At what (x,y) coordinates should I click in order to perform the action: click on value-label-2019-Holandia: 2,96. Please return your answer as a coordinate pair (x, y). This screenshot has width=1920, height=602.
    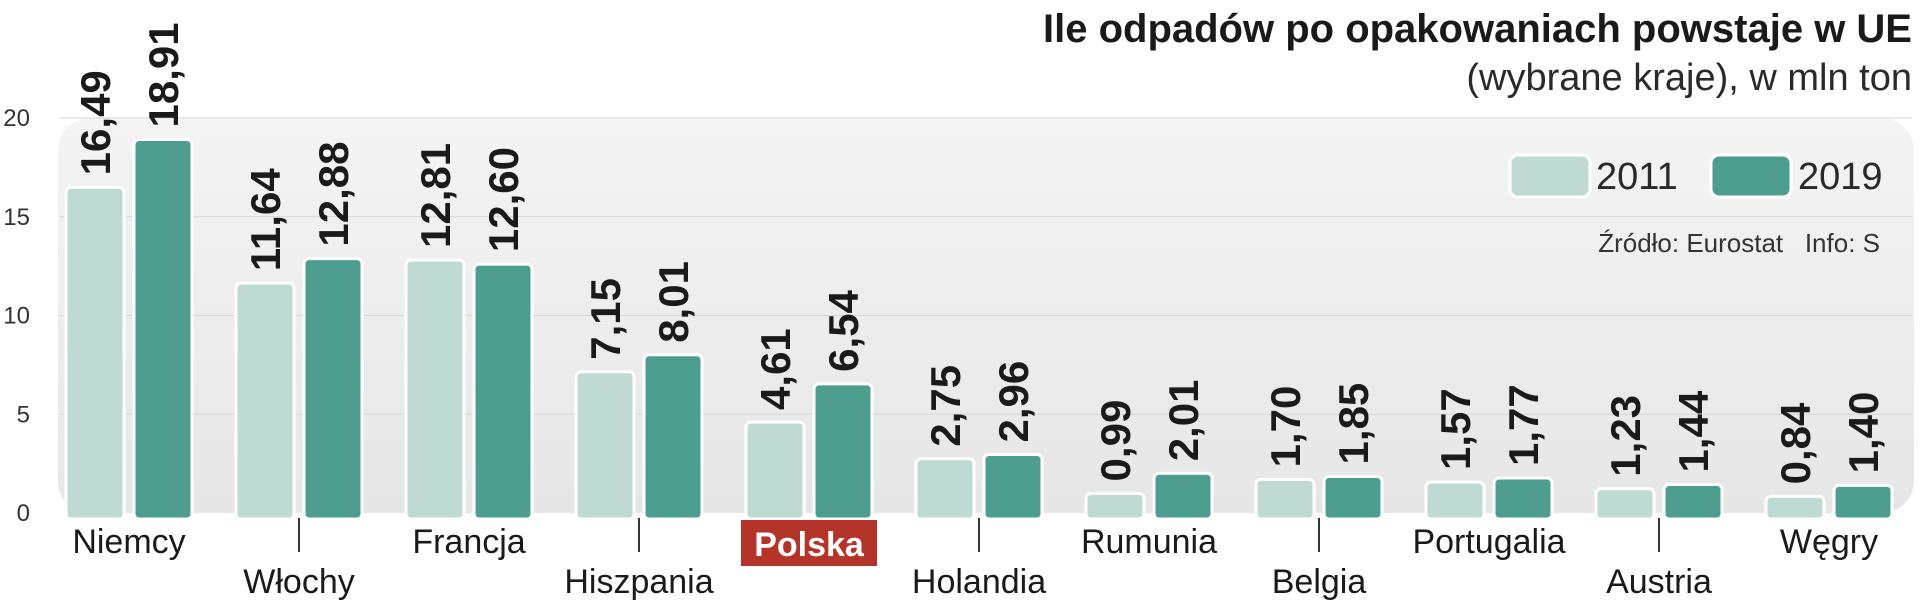
    Looking at the image, I should click on (1013, 402).